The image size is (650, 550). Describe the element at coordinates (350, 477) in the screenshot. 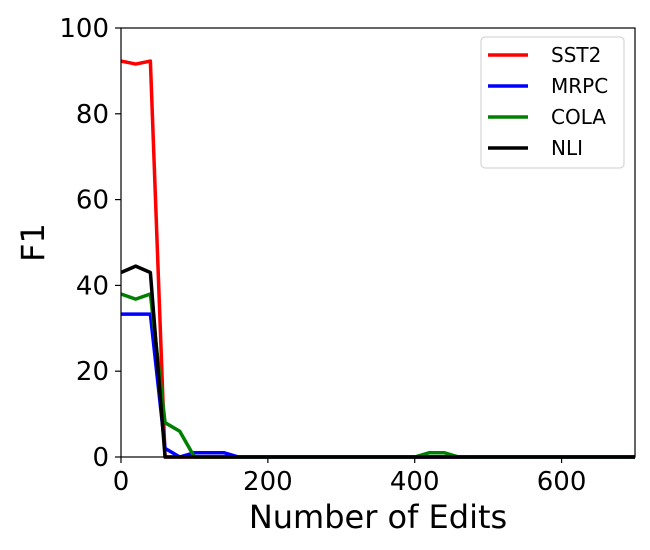

I see `x-axis-ticks: 0 200 400 600` at that location.